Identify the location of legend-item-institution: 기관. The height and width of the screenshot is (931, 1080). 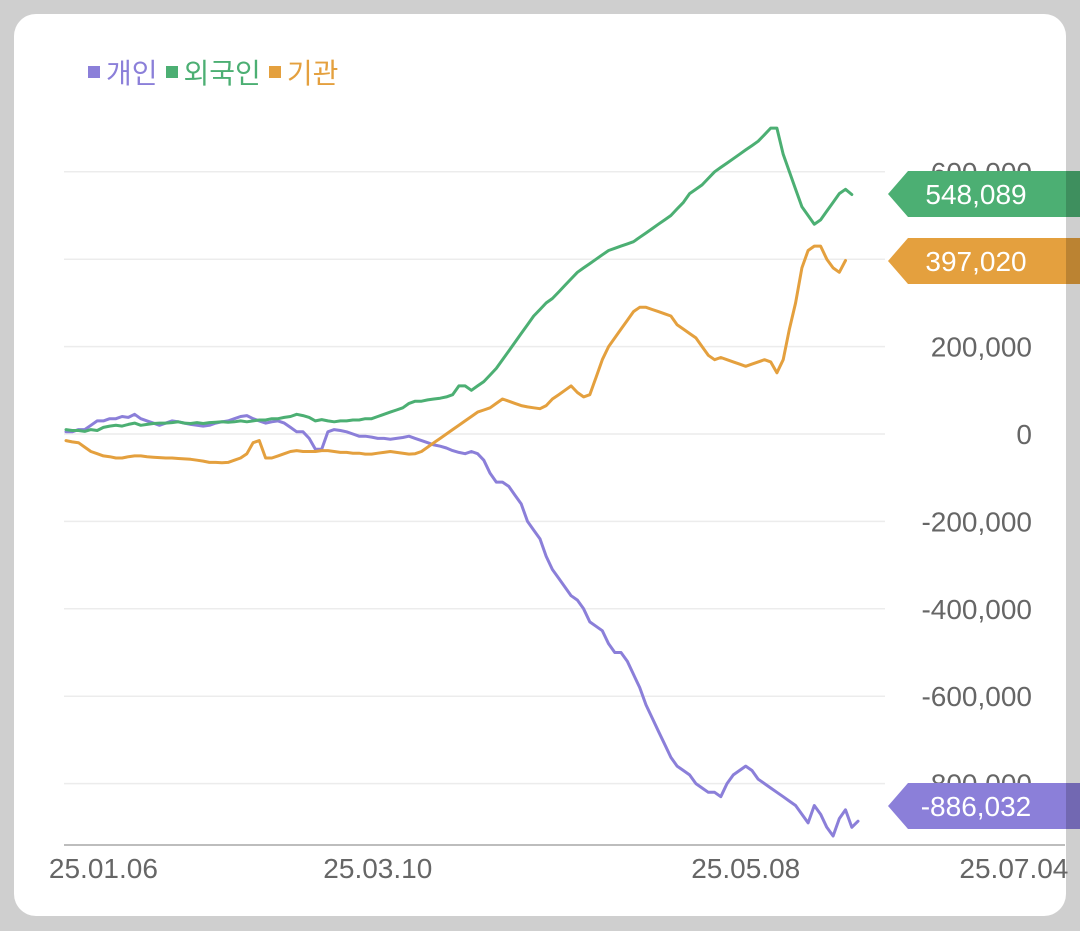
(303, 72).